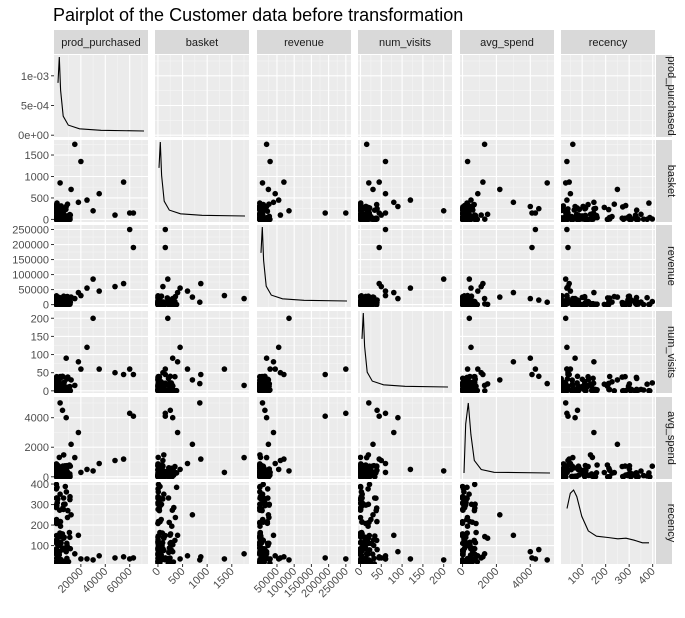 The width and height of the screenshot is (685, 618). I want to click on panel-revenue-vs-num_visits, so click(405, 266).